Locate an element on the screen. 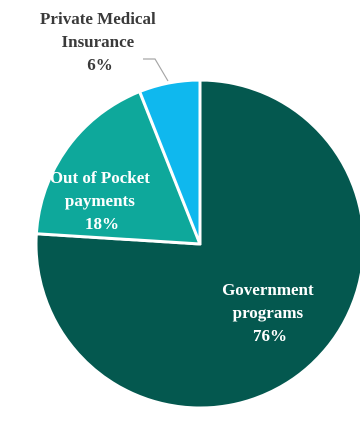 This screenshot has width=360, height=433. leader-line-private-insurance is located at coordinates (156, 70).